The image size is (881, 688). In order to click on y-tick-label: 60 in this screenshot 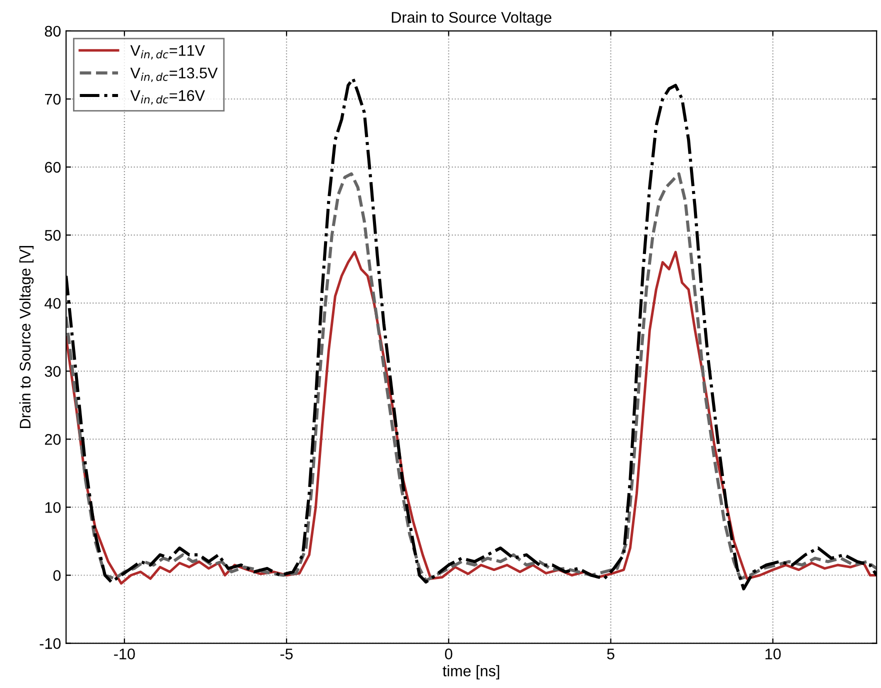, I will do `click(53, 167)`.